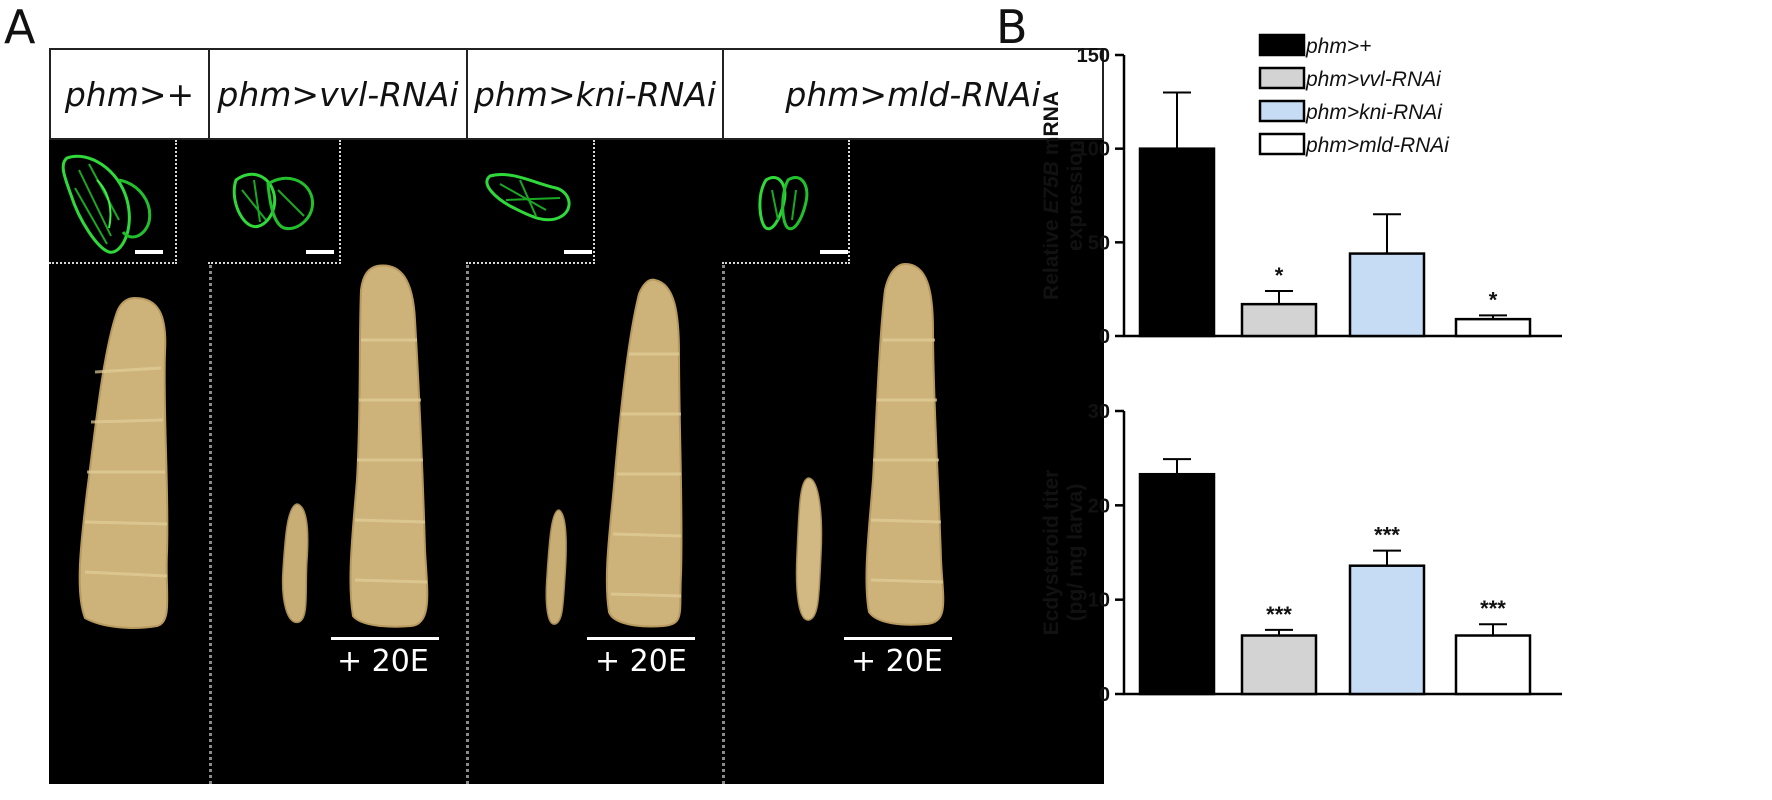 The height and width of the screenshot is (800, 1772). What do you see at coordinates (1338, 46) in the screenshot?
I see `legend-label: phm>+` at bounding box center [1338, 46].